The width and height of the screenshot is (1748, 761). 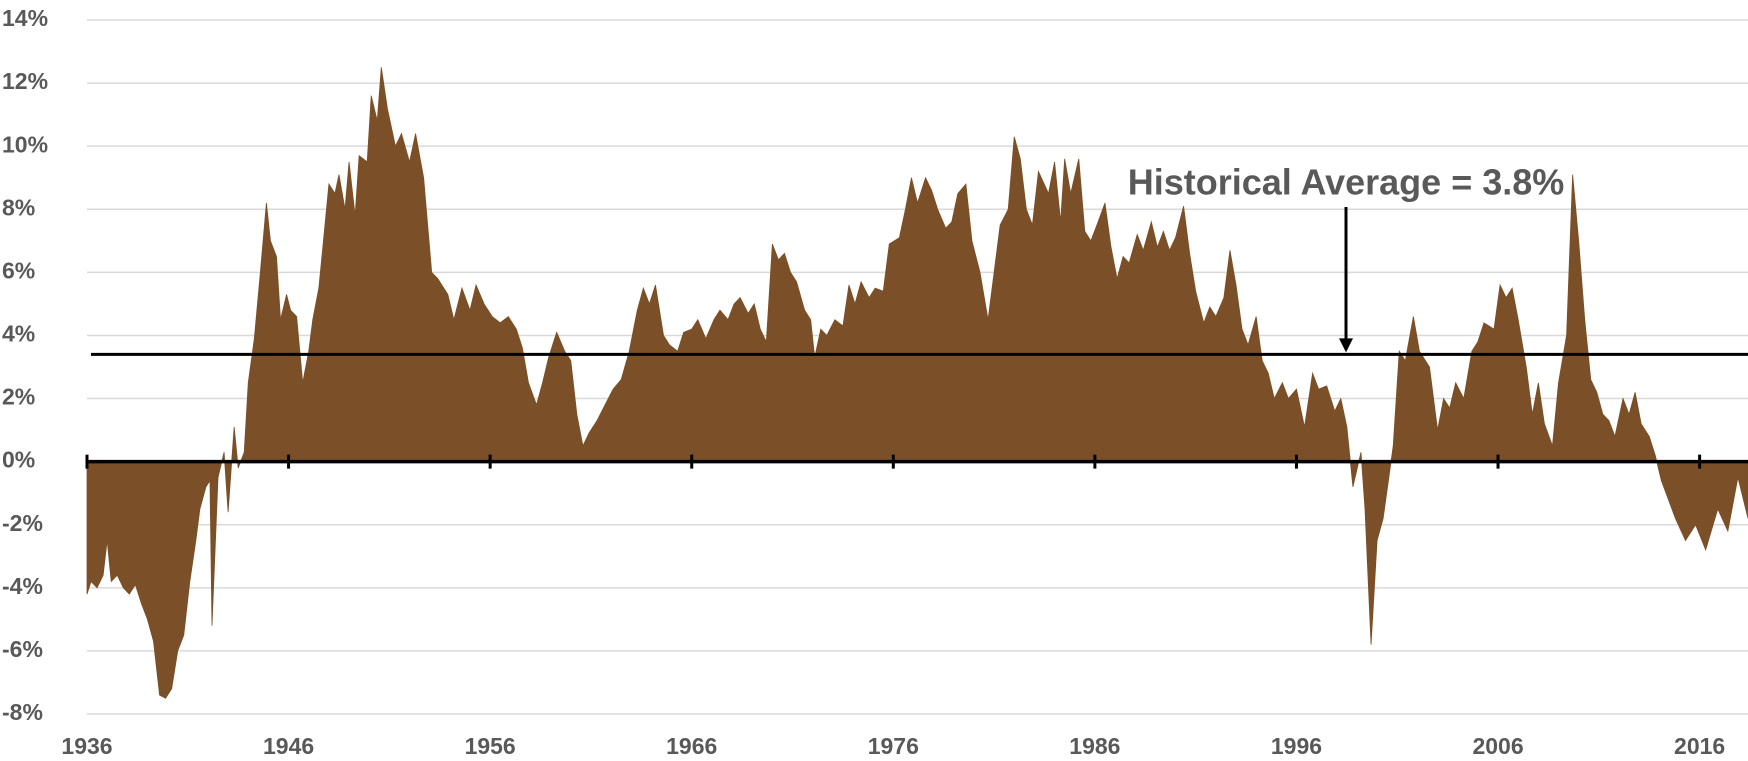 I want to click on y-tick-label: 4%, so click(x=18, y=334).